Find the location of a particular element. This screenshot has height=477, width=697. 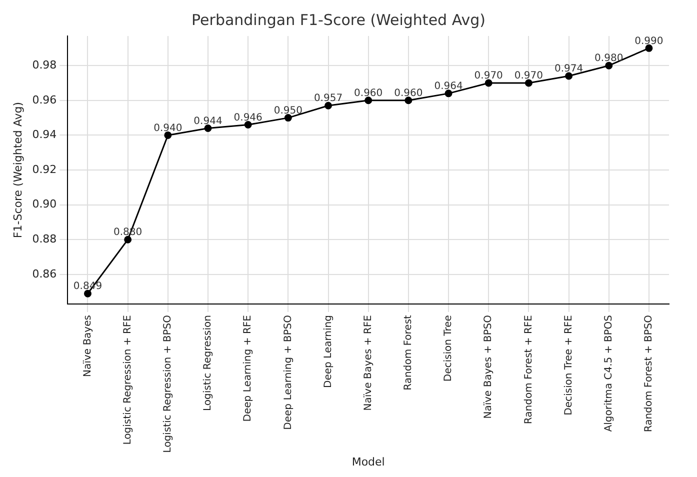

x-tick-label: Deep Learning + RFE is located at coordinates (248, 368).